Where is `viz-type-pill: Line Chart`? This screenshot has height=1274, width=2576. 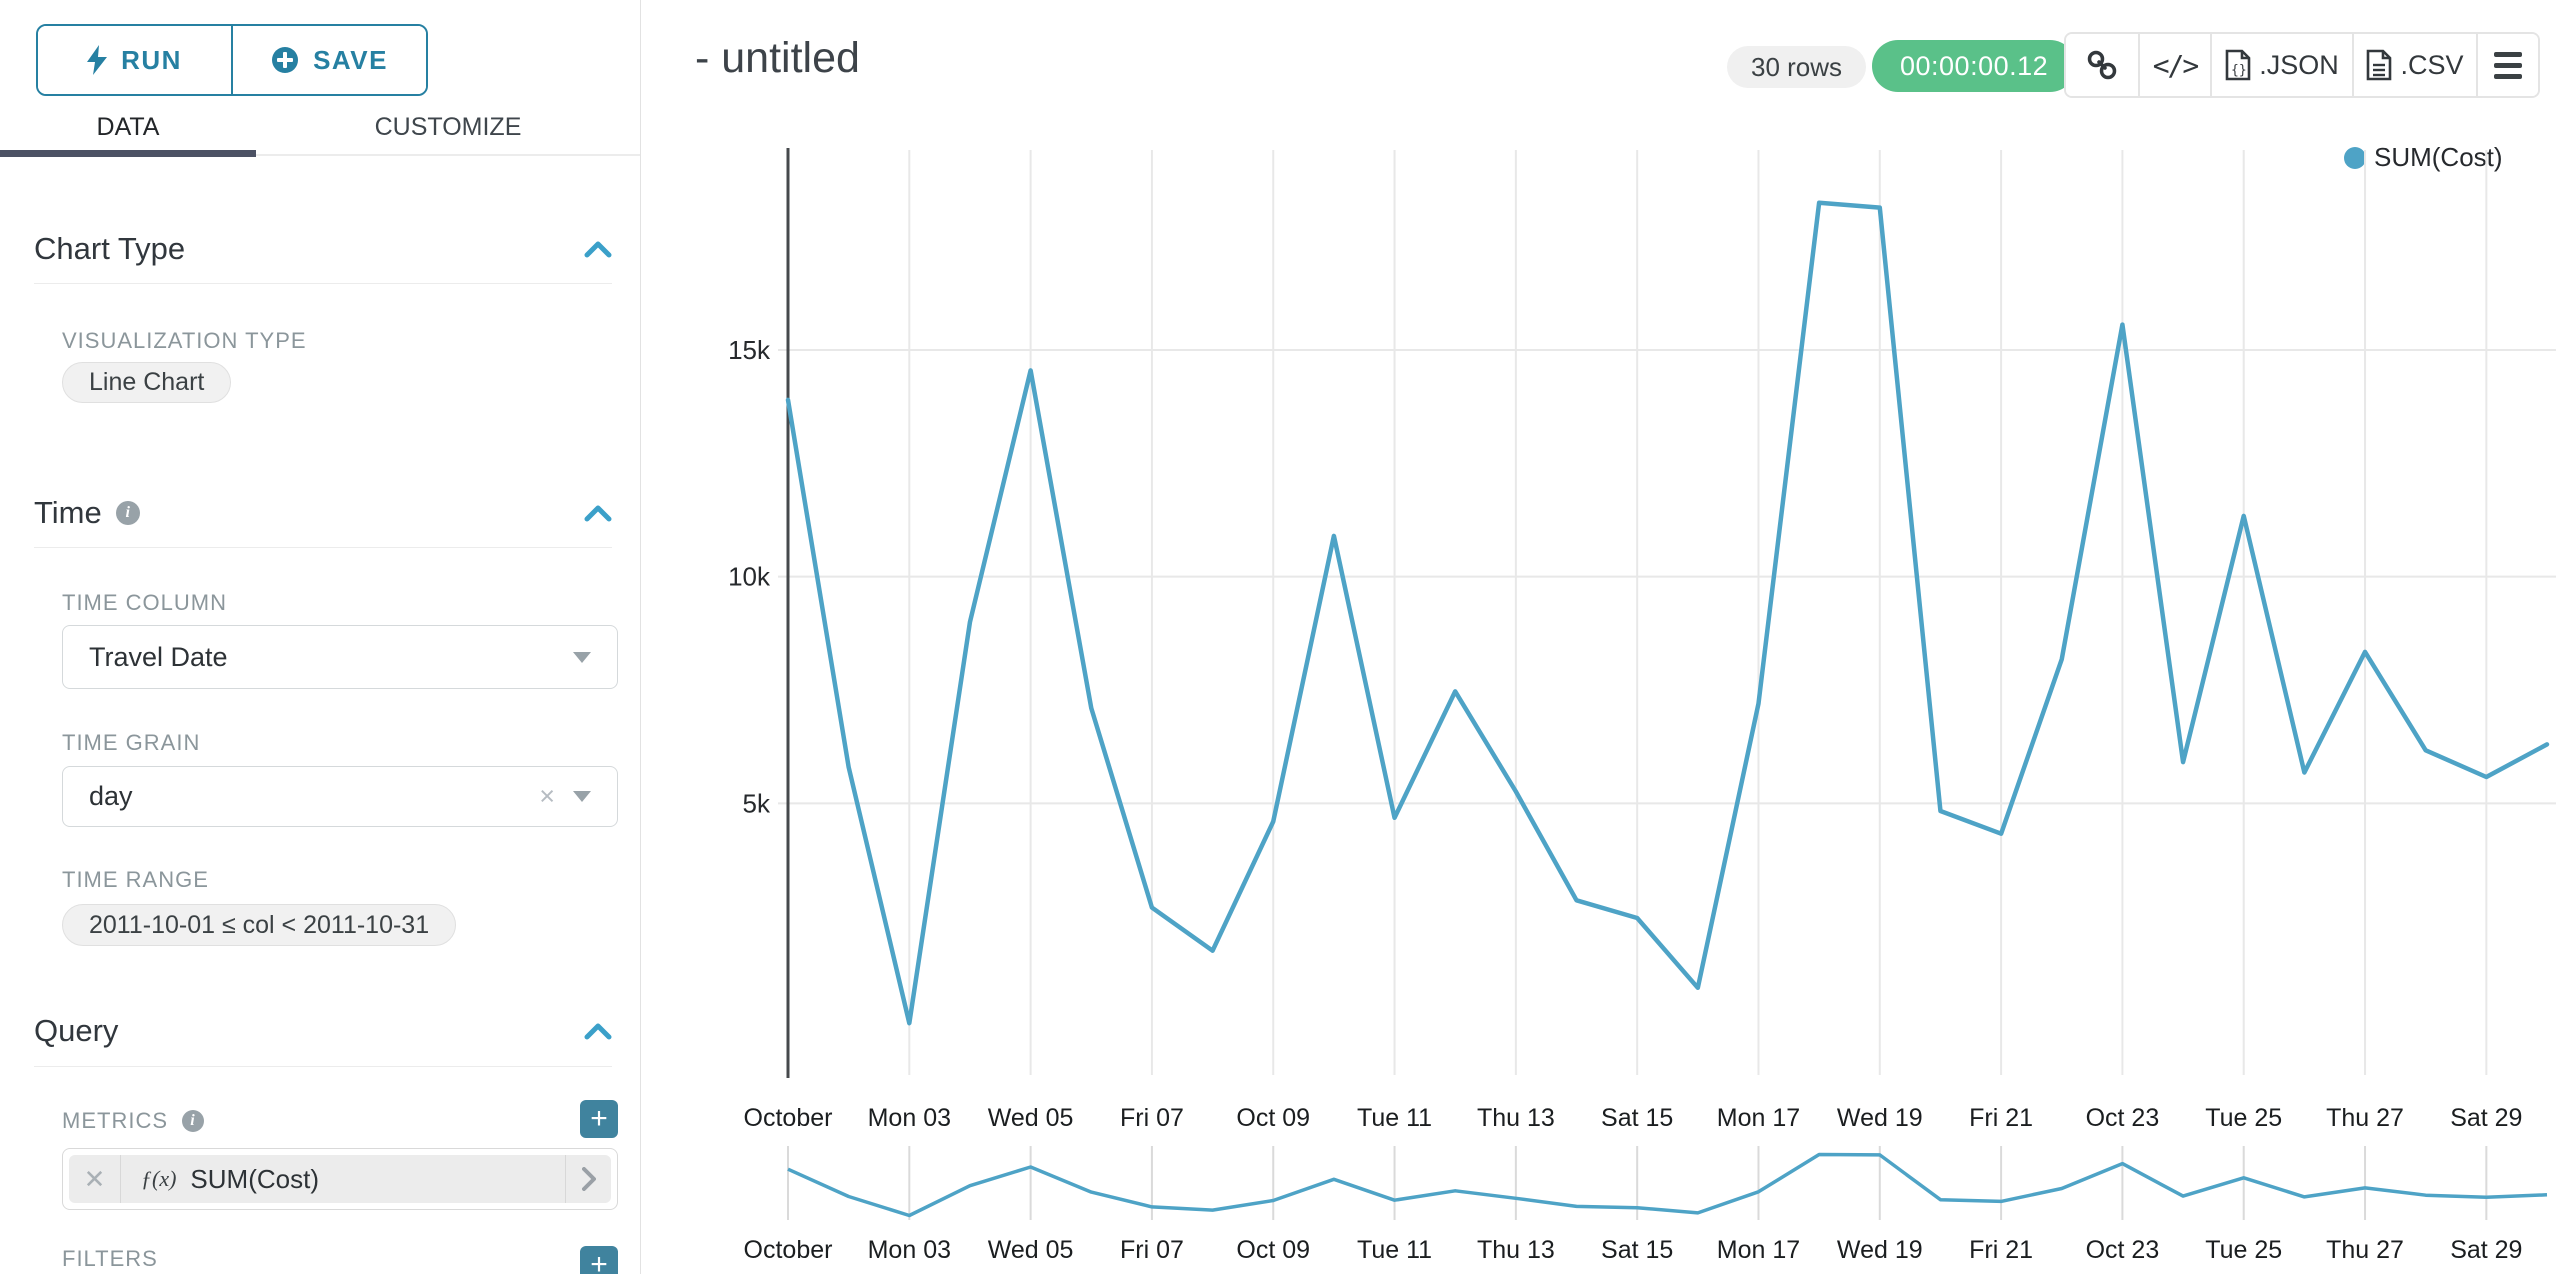
viz-type-pill: Line Chart is located at coordinates (147, 382).